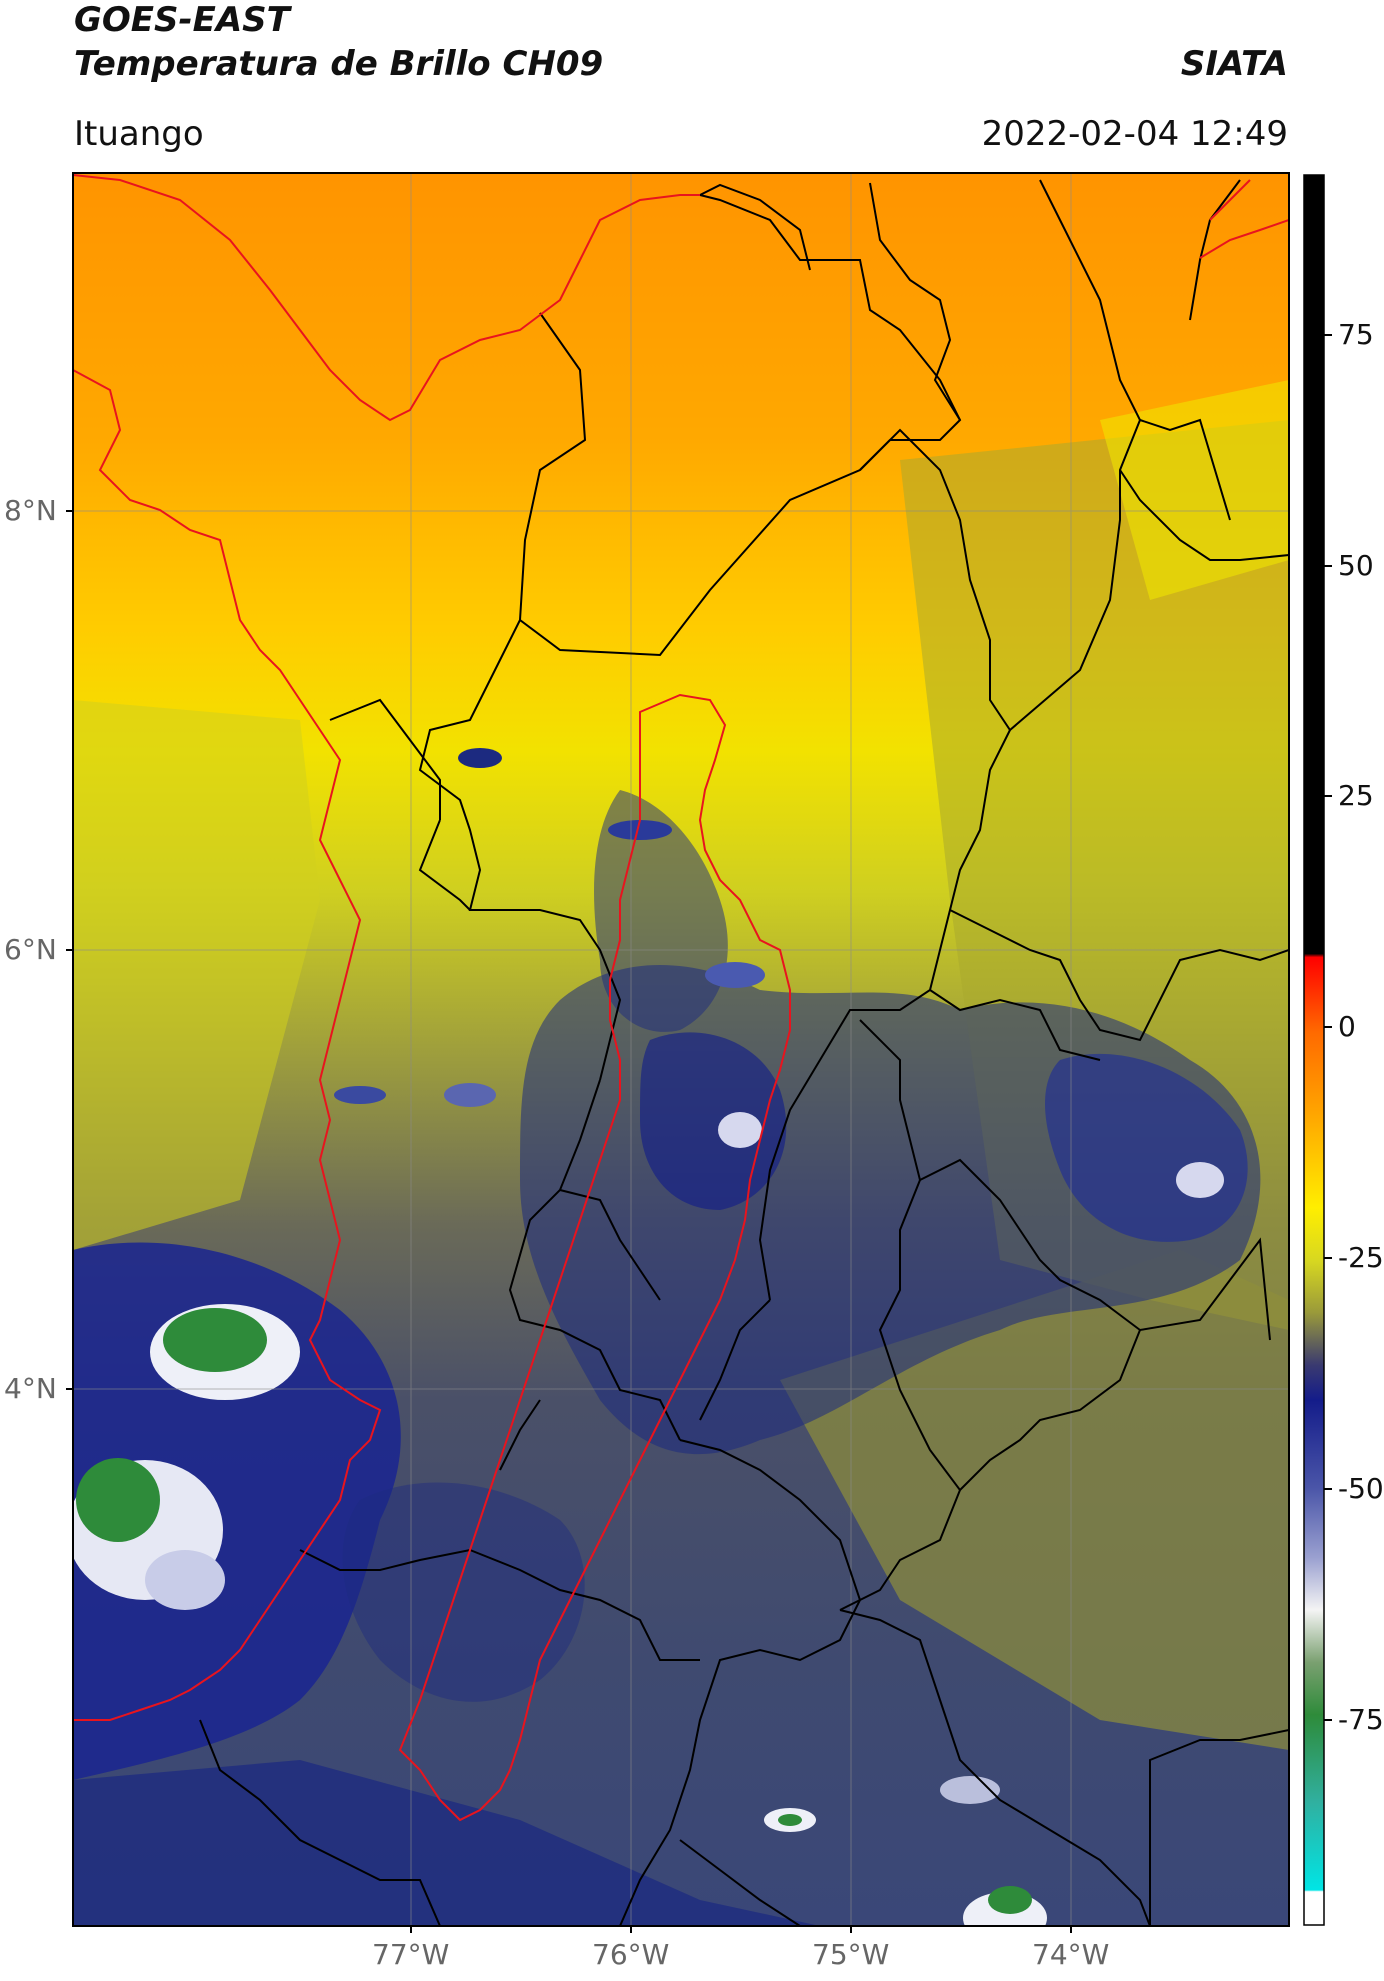 Image resolution: width=1384 pixels, height=1981 pixels. What do you see at coordinates (631, 1954) in the screenshot?
I see `lon-label-76w: 76°W` at bounding box center [631, 1954].